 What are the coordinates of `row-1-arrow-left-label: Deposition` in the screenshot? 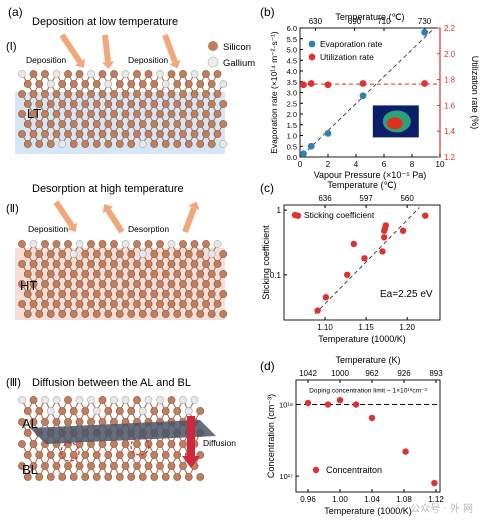 It's located at (46, 60).